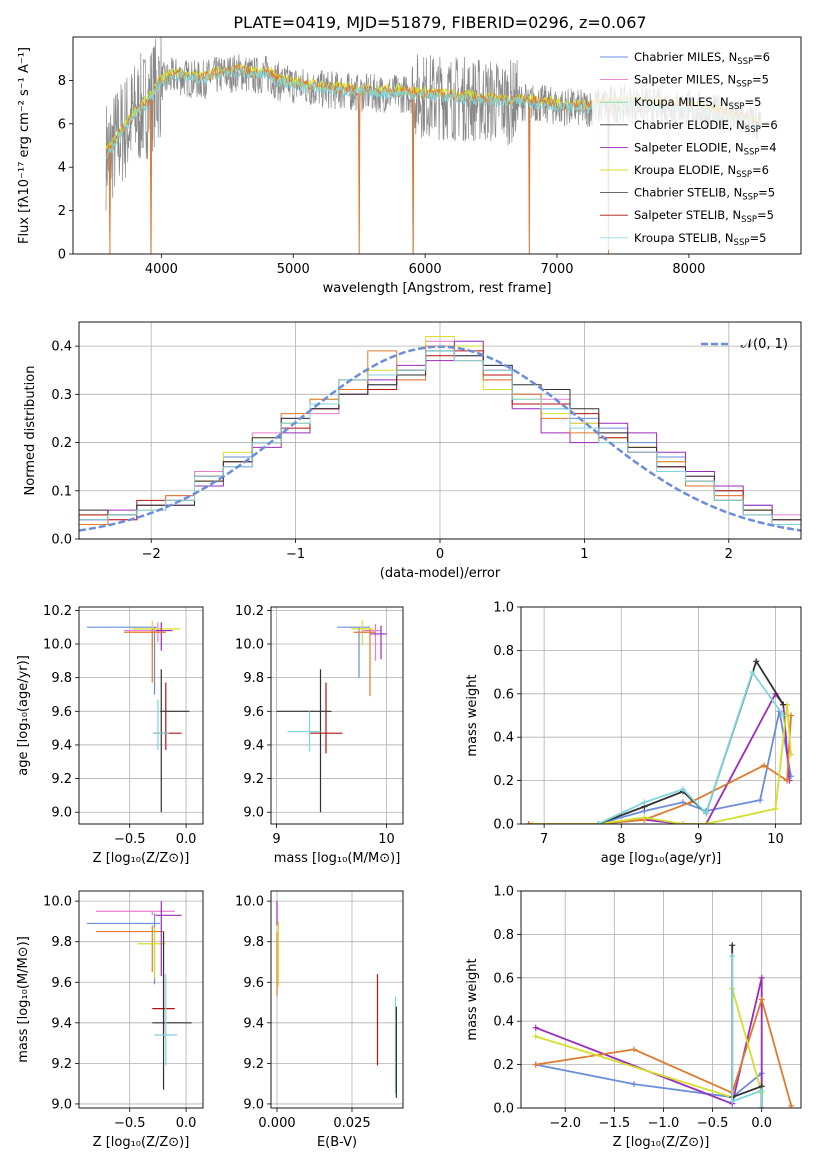 The width and height of the screenshot is (819, 1170). What do you see at coordinates (337, 1142) in the screenshot?
I see `x-axis-label: E(B-V)` at bounding box center [337, 1142].